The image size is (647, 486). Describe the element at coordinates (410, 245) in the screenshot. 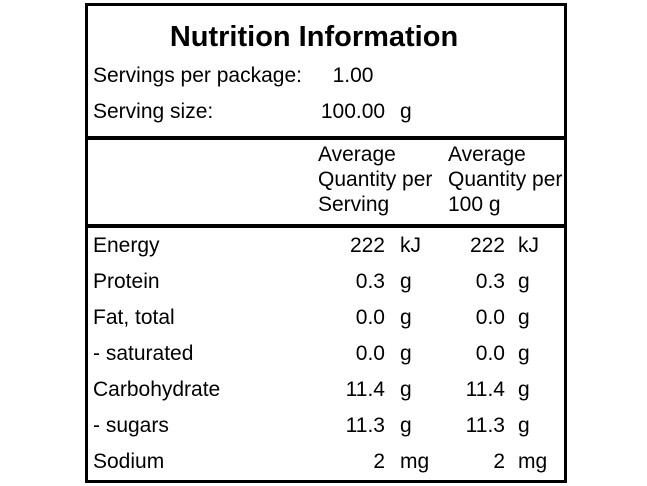

I see `per-serving-unit: kJ` at that location.